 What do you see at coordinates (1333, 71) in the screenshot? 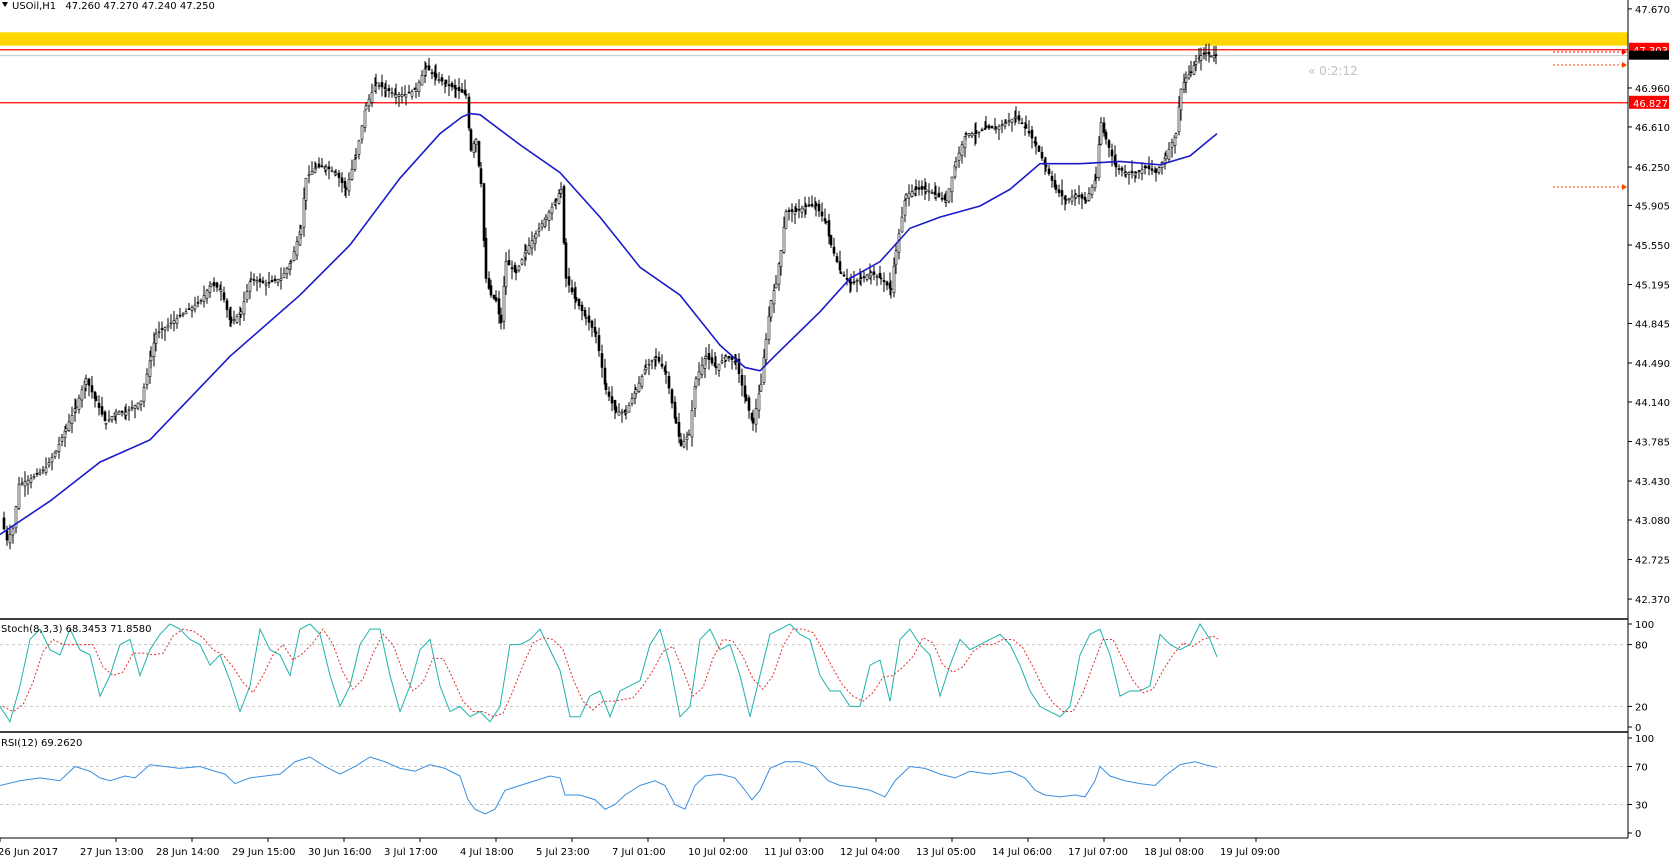
I see `bar-countdown: « 0:2:12` at bounding box center [1333, 71].